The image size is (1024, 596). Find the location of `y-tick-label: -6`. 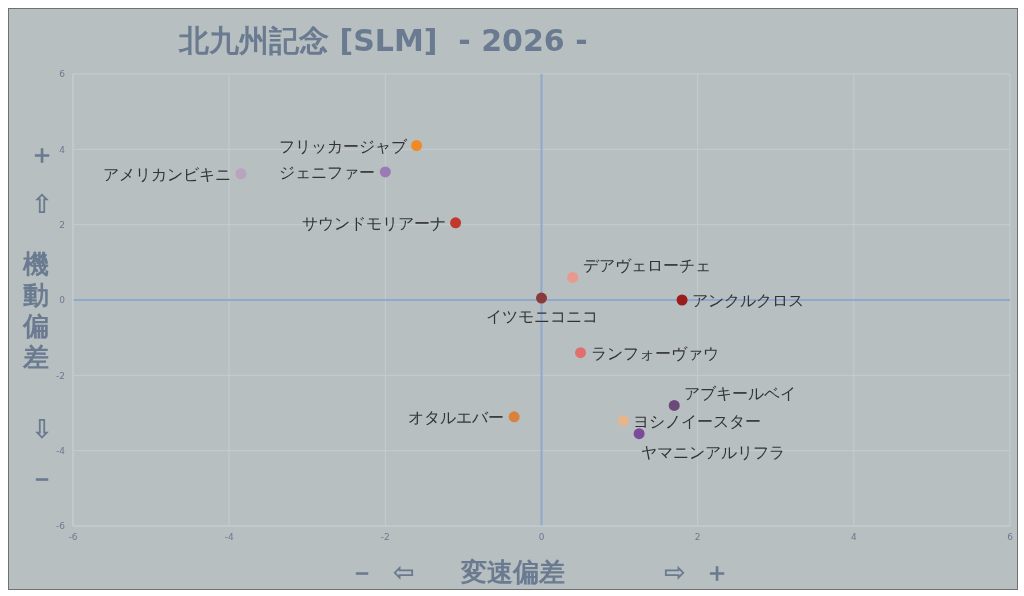

y-tick-label: -6 is located at coordinates (61, 526).